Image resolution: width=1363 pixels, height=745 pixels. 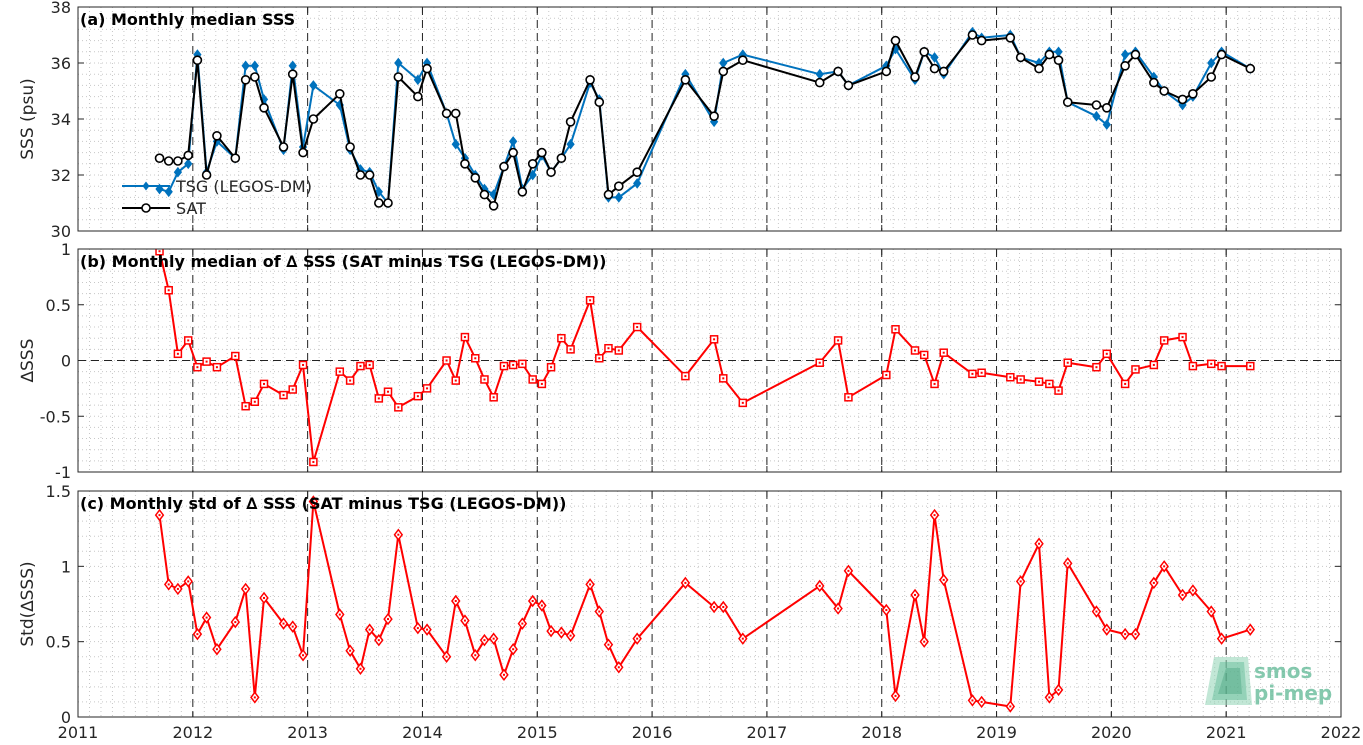 What do you see at coordinates (652, 732) in the screenshot?
I see `x-tick-label: 2016` at bounding box center [652, 732].